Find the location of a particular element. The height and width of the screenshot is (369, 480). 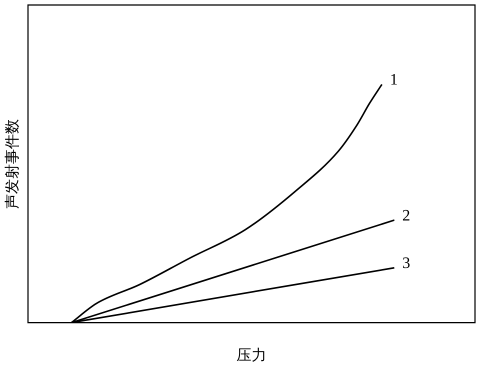

series-label: 2 is located at coordinates (406, 215).